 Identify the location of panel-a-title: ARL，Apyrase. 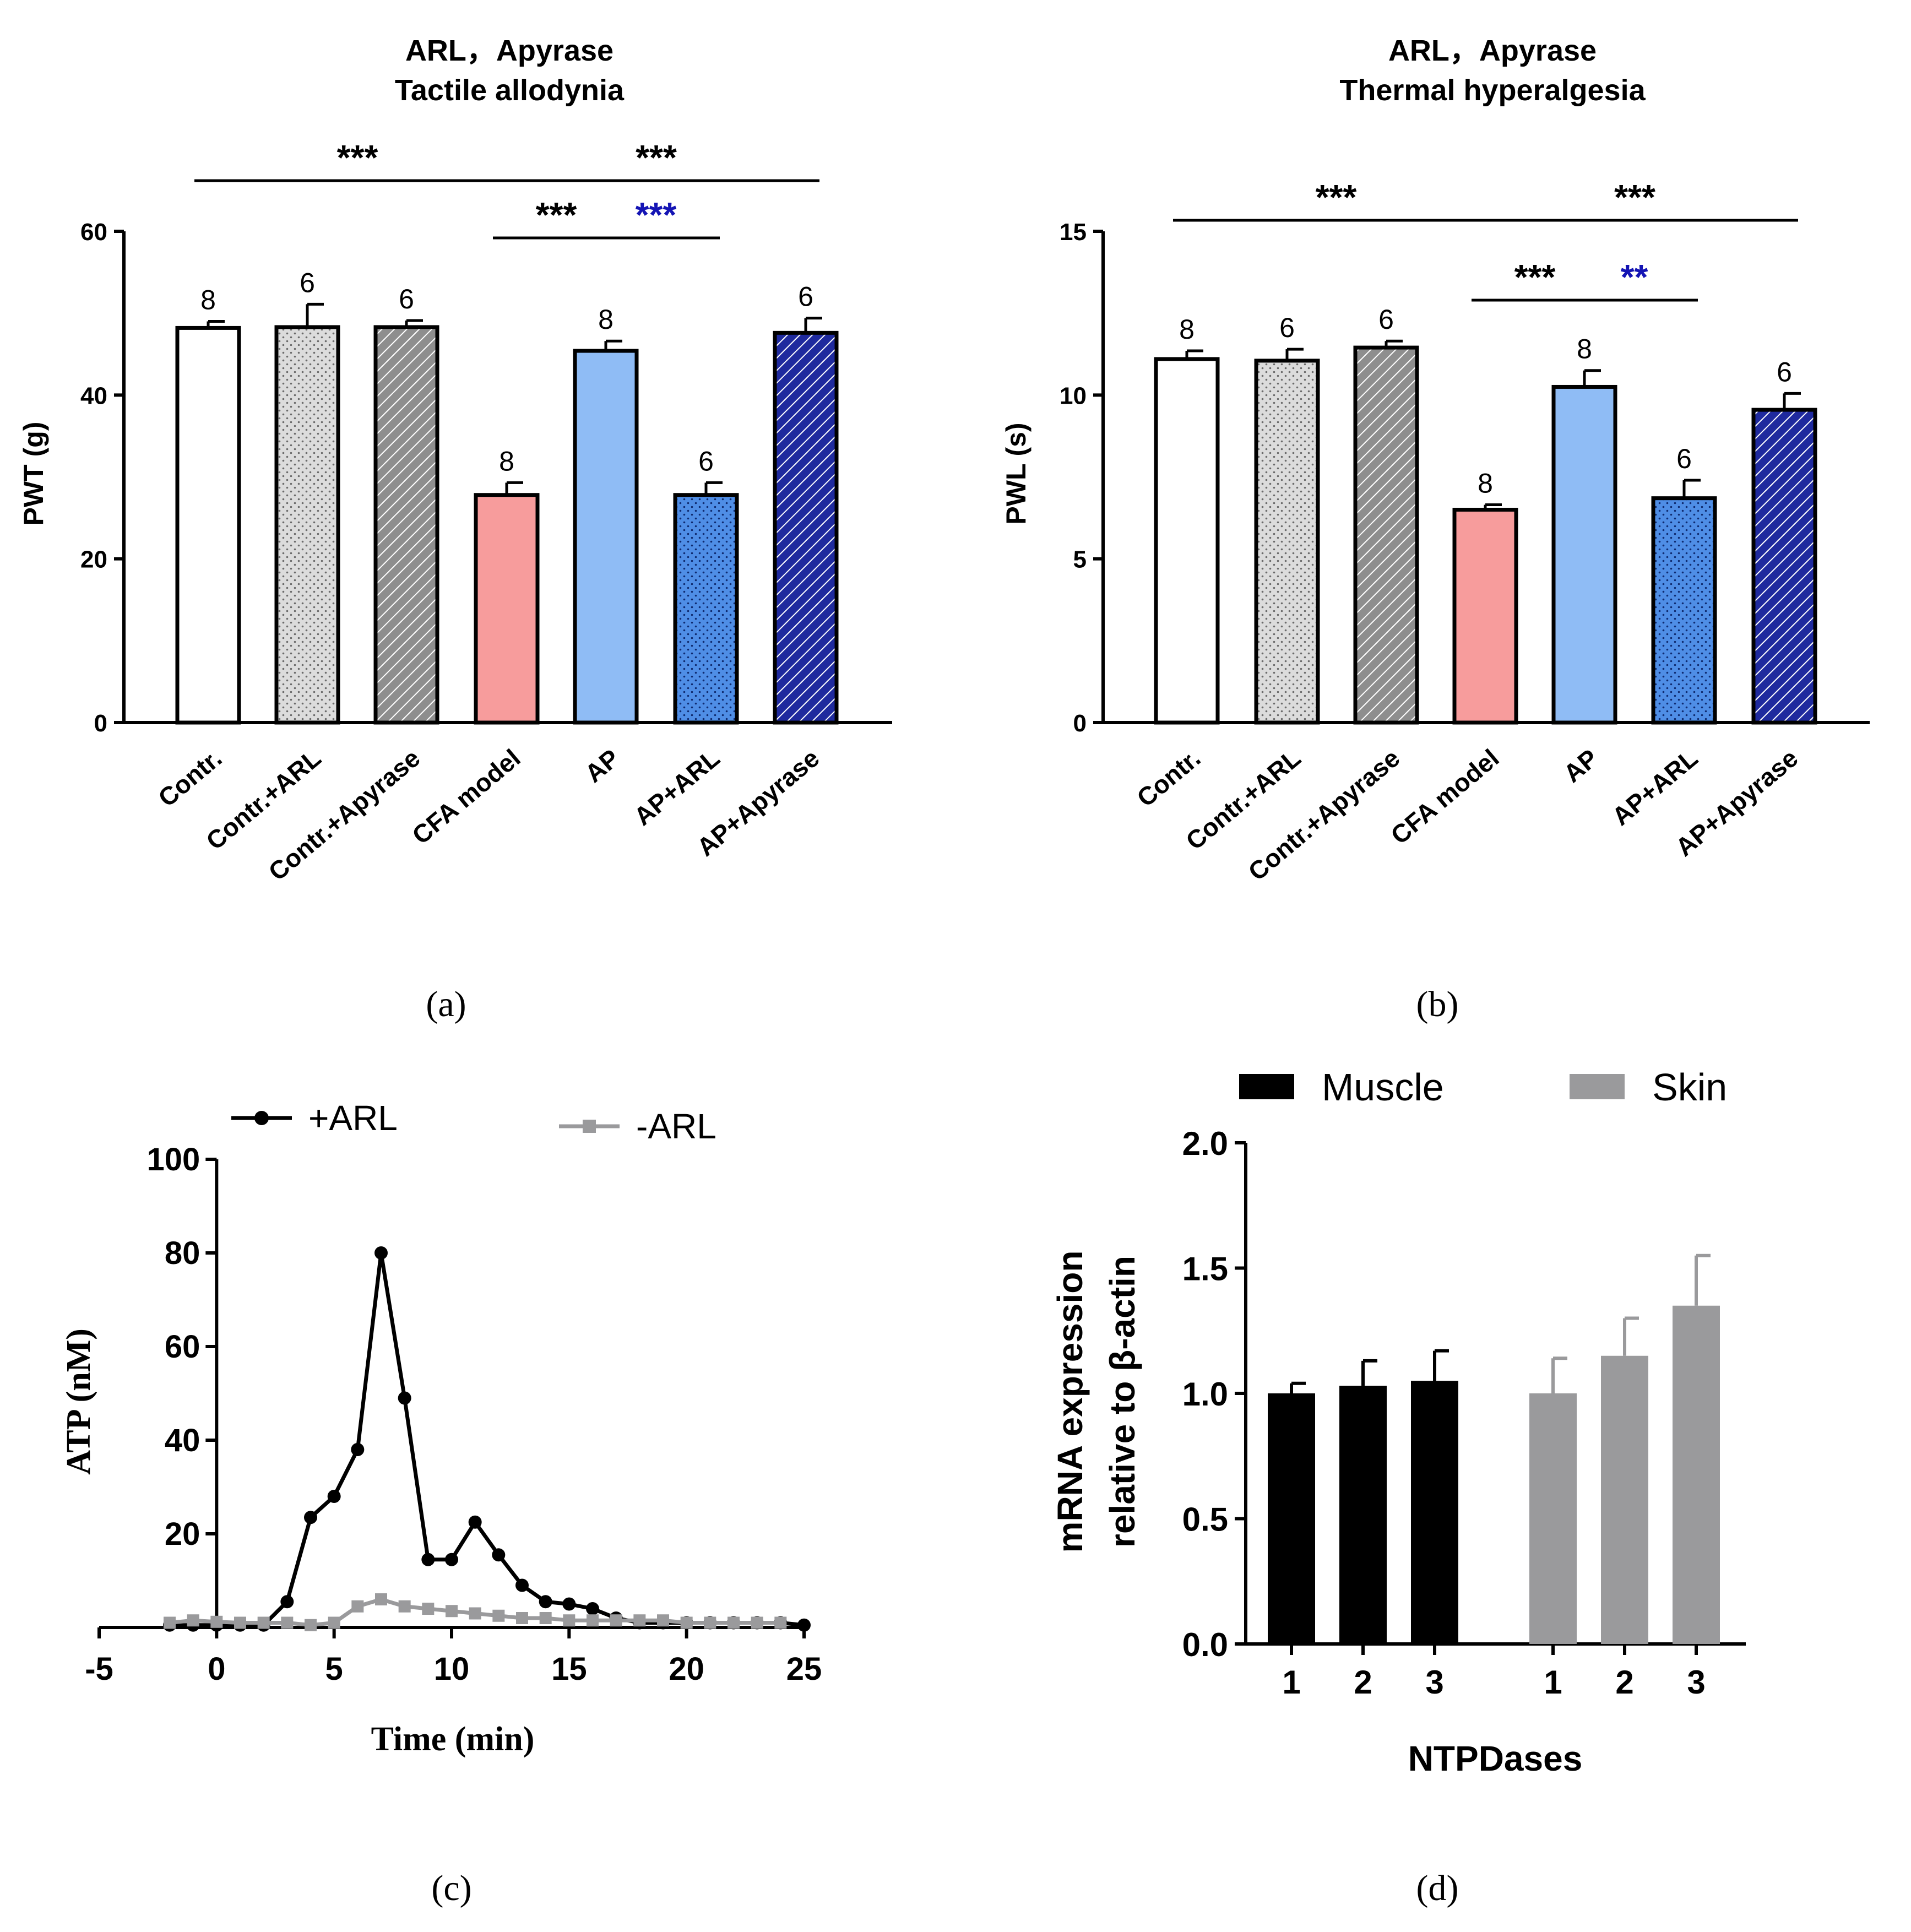
(509, 50).